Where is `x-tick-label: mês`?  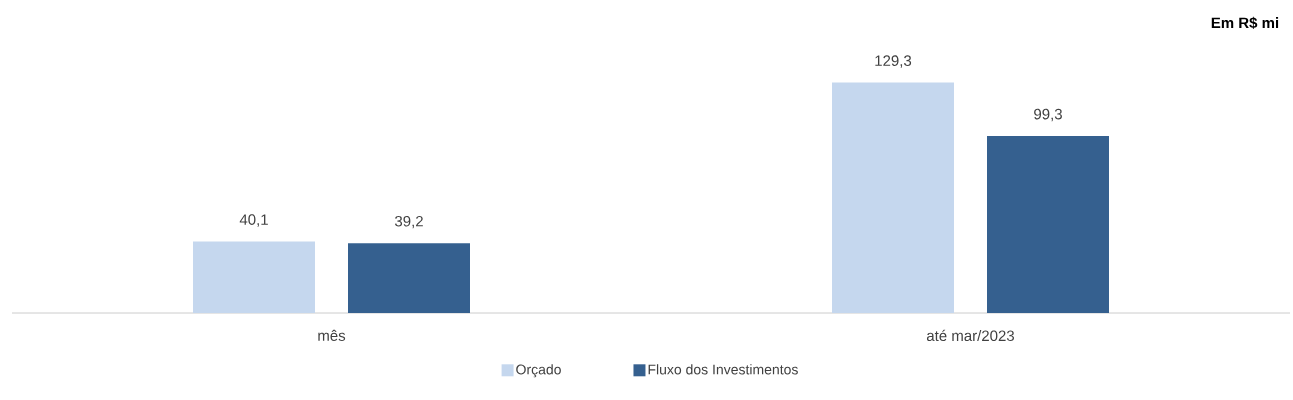
x-tick-label: mês is located at coordinates (332, 335).